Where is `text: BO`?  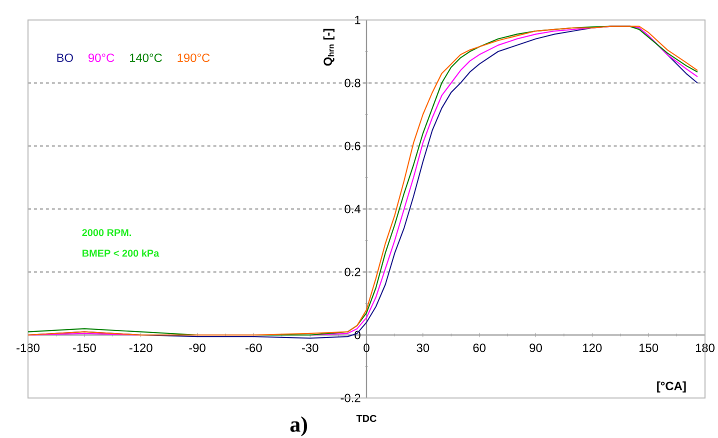
text: BO is located at coordinates (65, 58).